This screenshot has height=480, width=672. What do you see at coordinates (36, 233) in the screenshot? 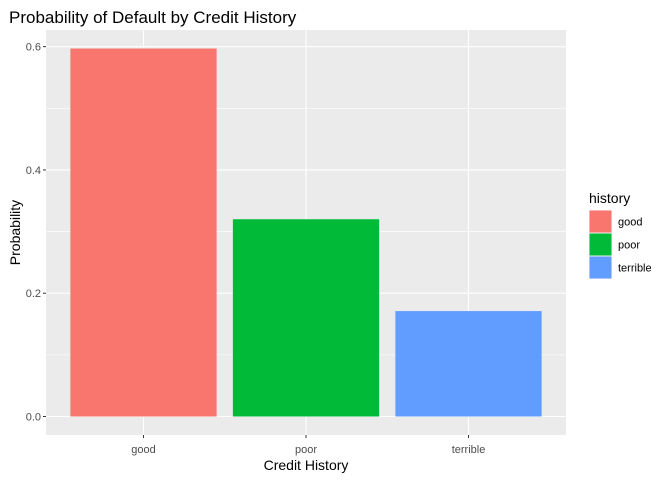
I see `y-axis-ticks: 0.0 0.2 0.4 0.6` at bounding box center [36, 233].